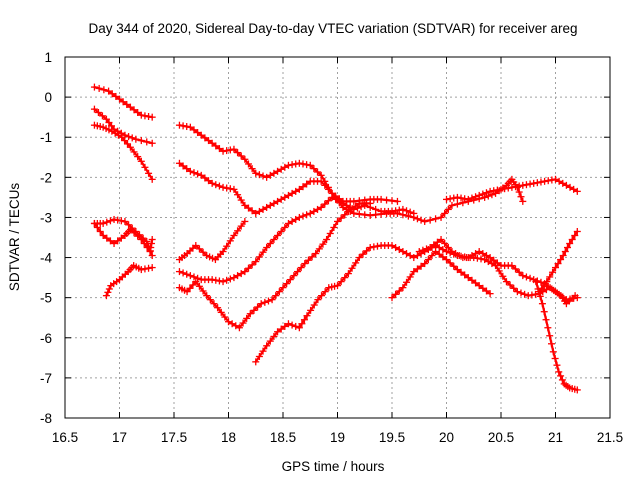  Describe the element at coordinates (416, 304) in the screenshot. I see `series-s12` at that location.